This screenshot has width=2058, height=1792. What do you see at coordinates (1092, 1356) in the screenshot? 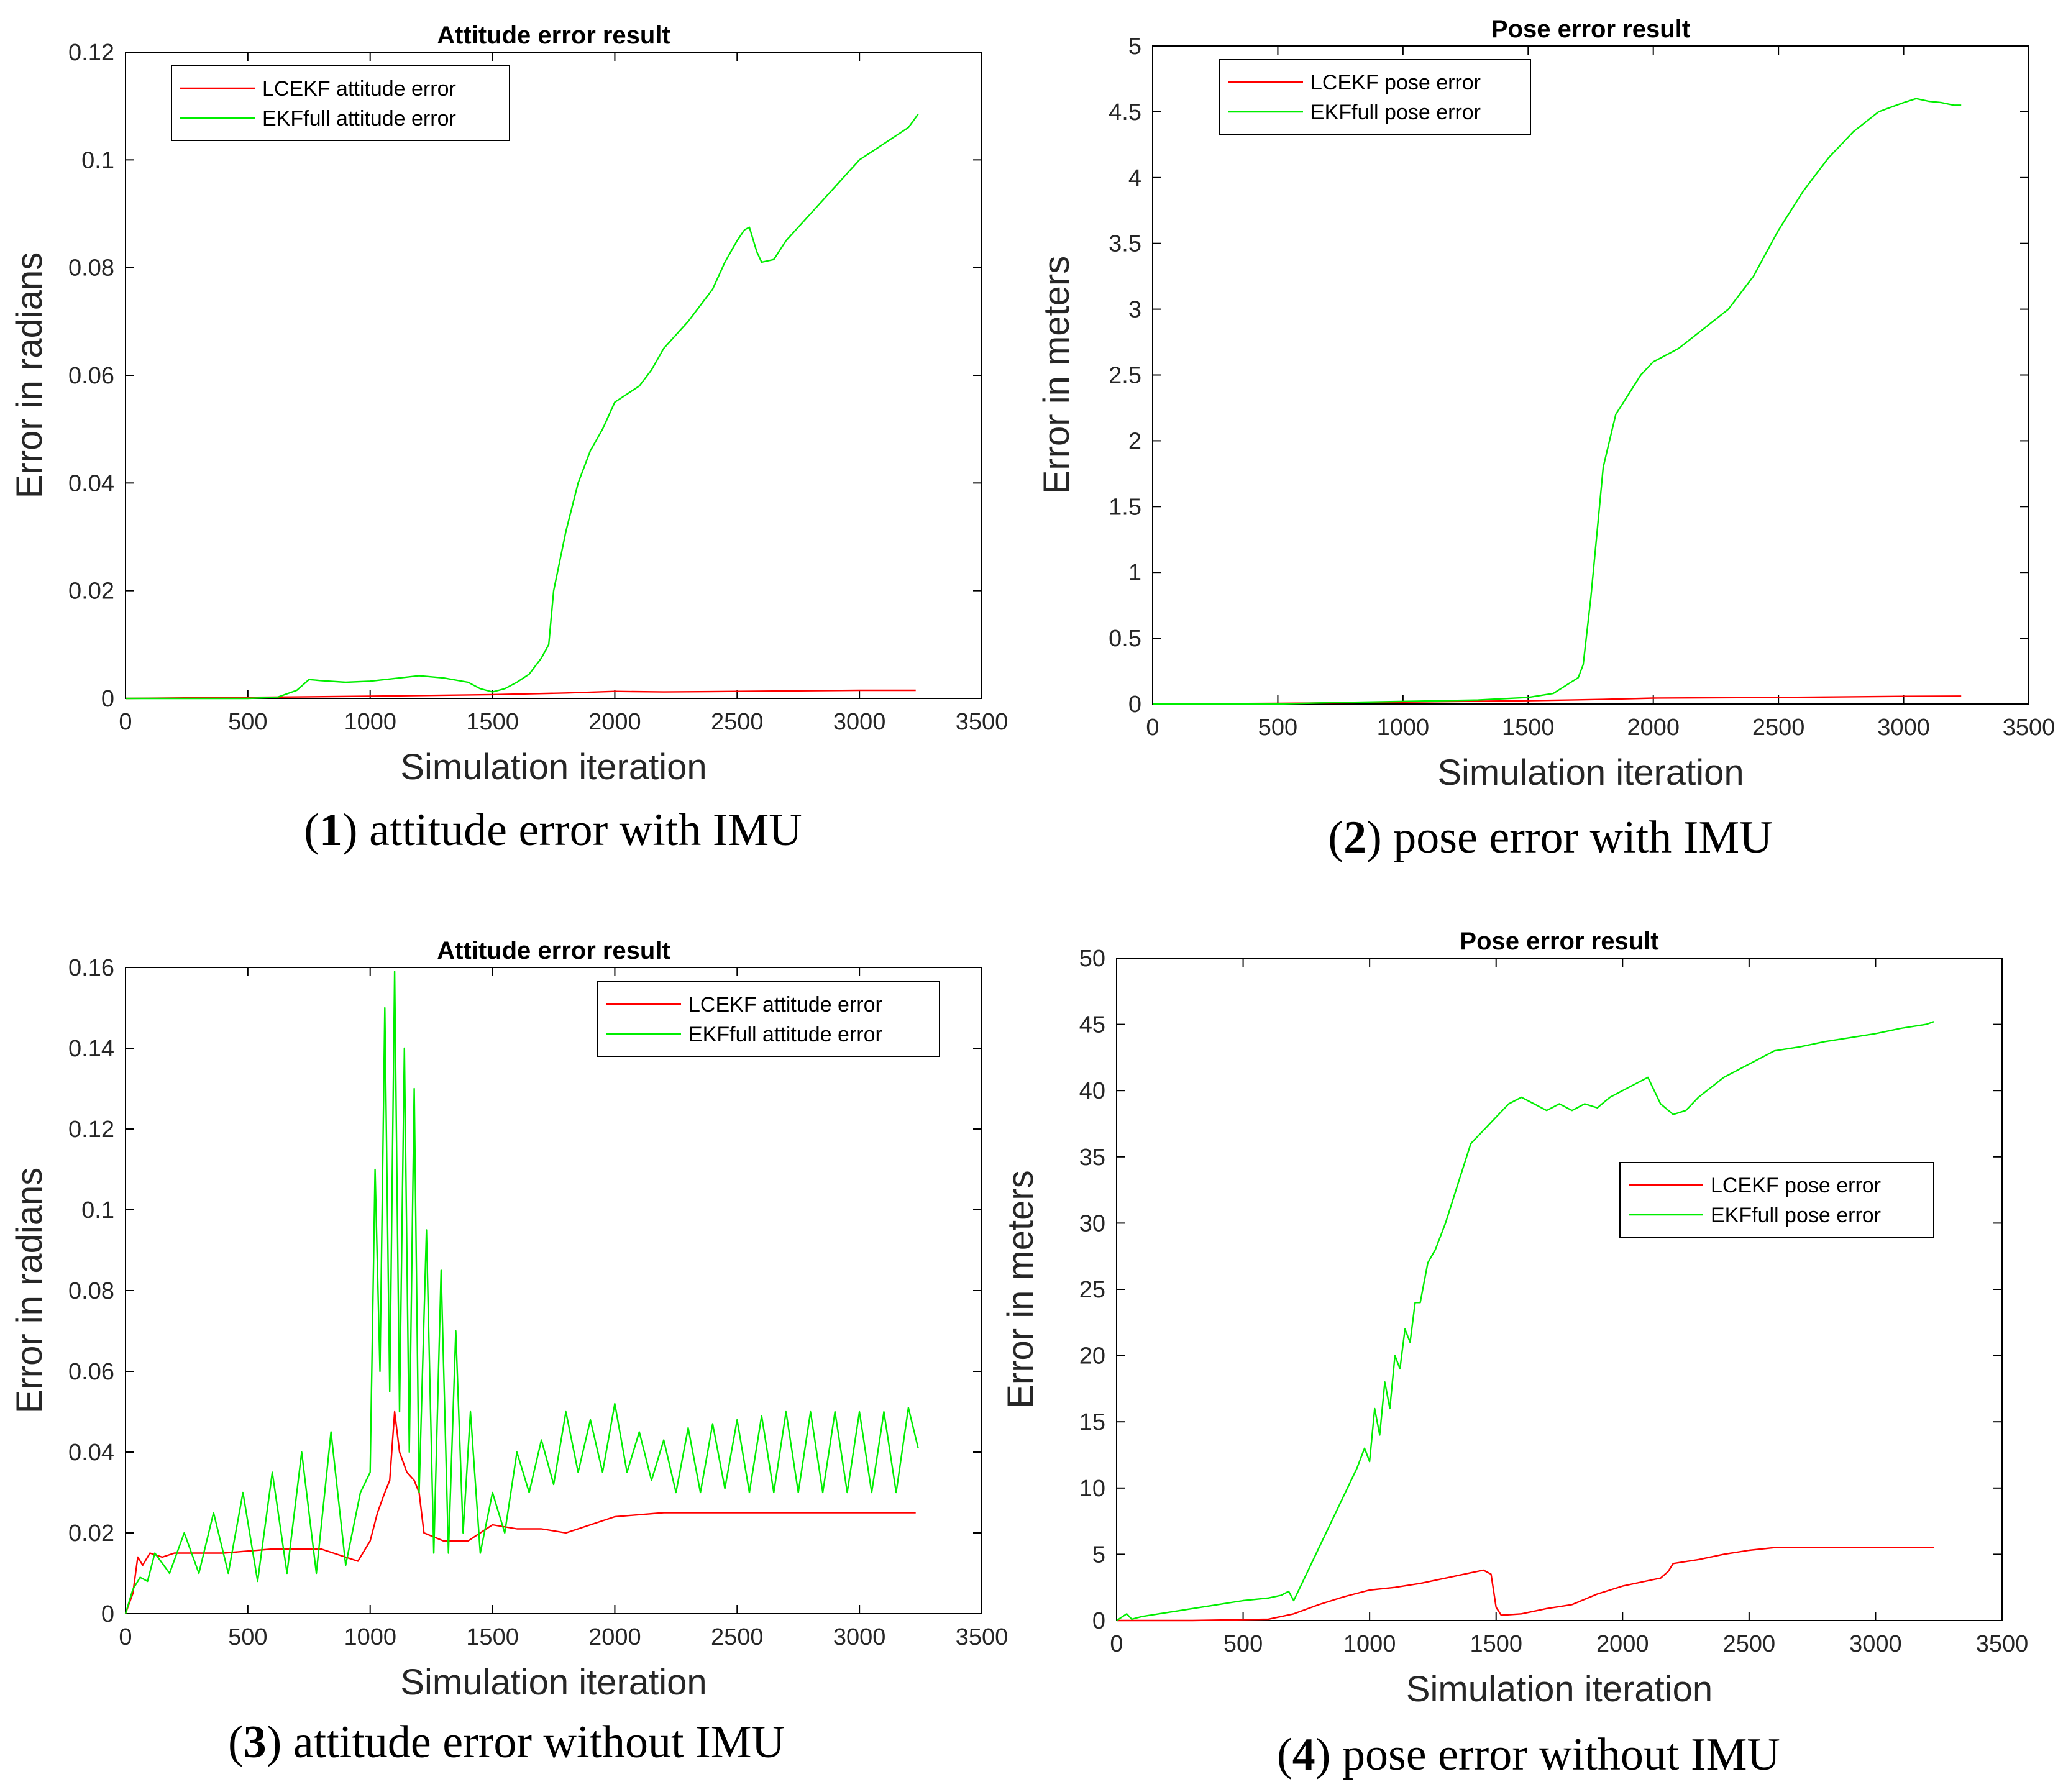
I see `y-tick-label: 20` at bounding box center [1092, 1356].